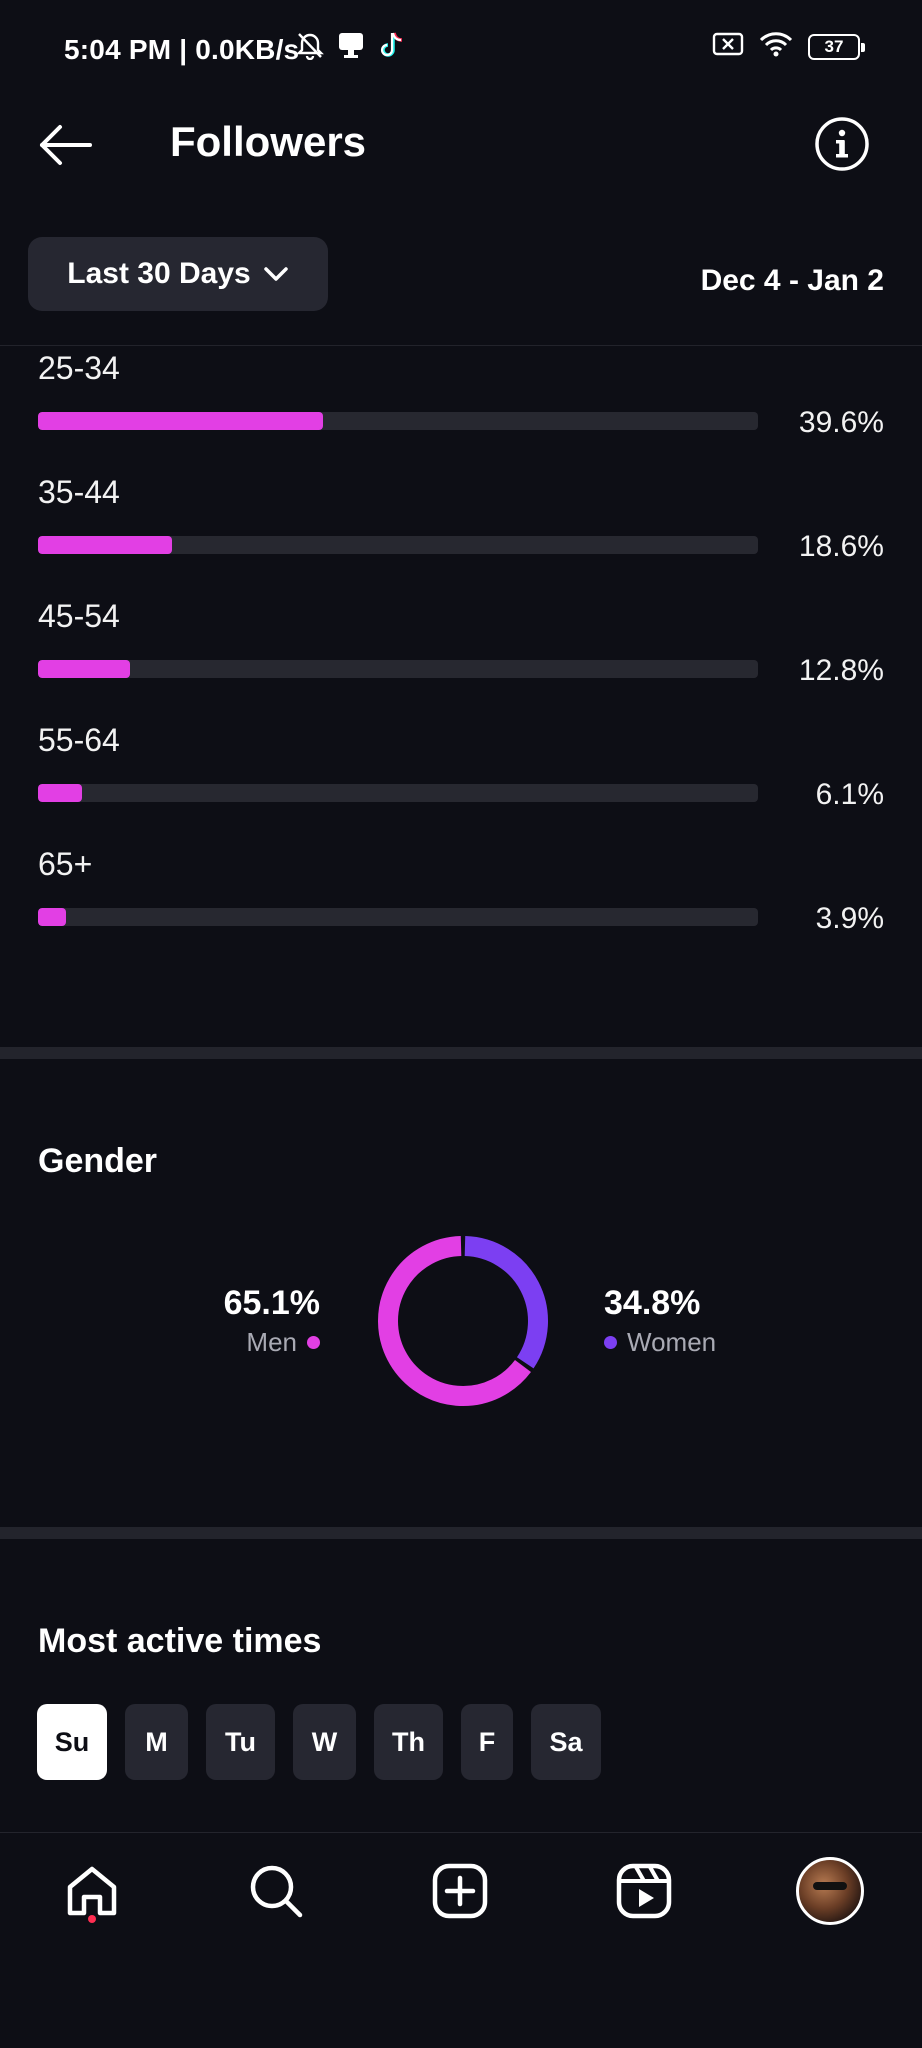 The width and height of the screenshot is (922, 2048). What do you see at coordinates (79, 368) in the screenshot?
I see `age-label: 25-34` at bounding box center [79, 368].